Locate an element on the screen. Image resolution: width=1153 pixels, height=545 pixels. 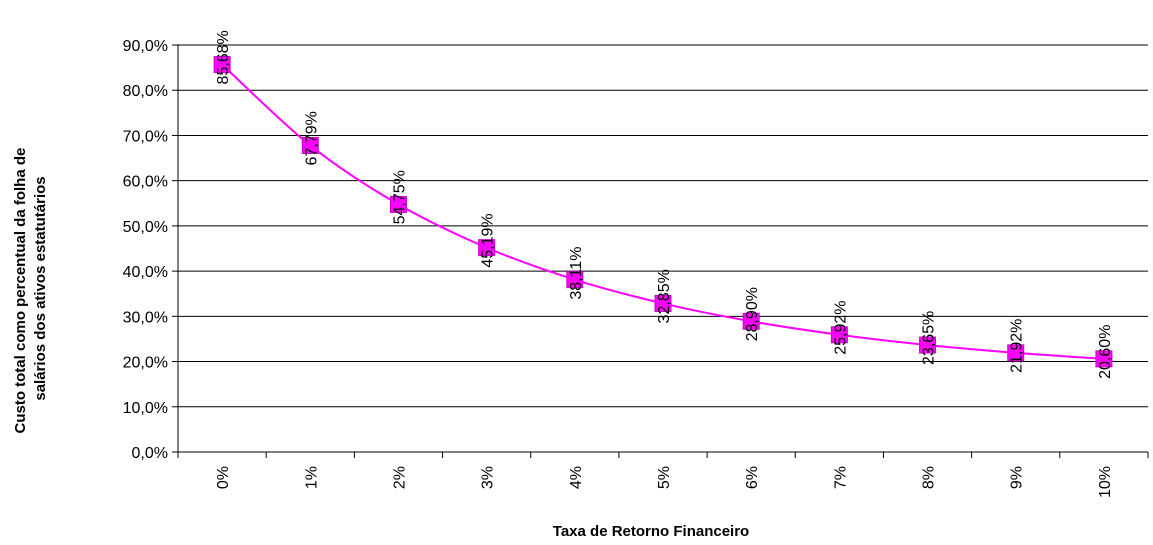
data-label: 21,92% is located at coordinates (1017, 346).